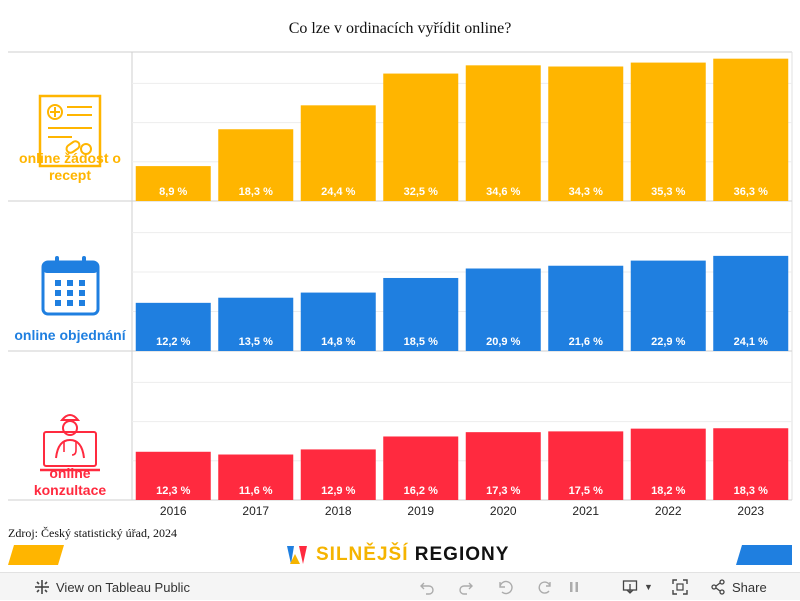 The image size is (800, 601). Describe the element at coordinates (648, 587) in the screenshot. I see `chevron-down-icon: ▼` at that location.